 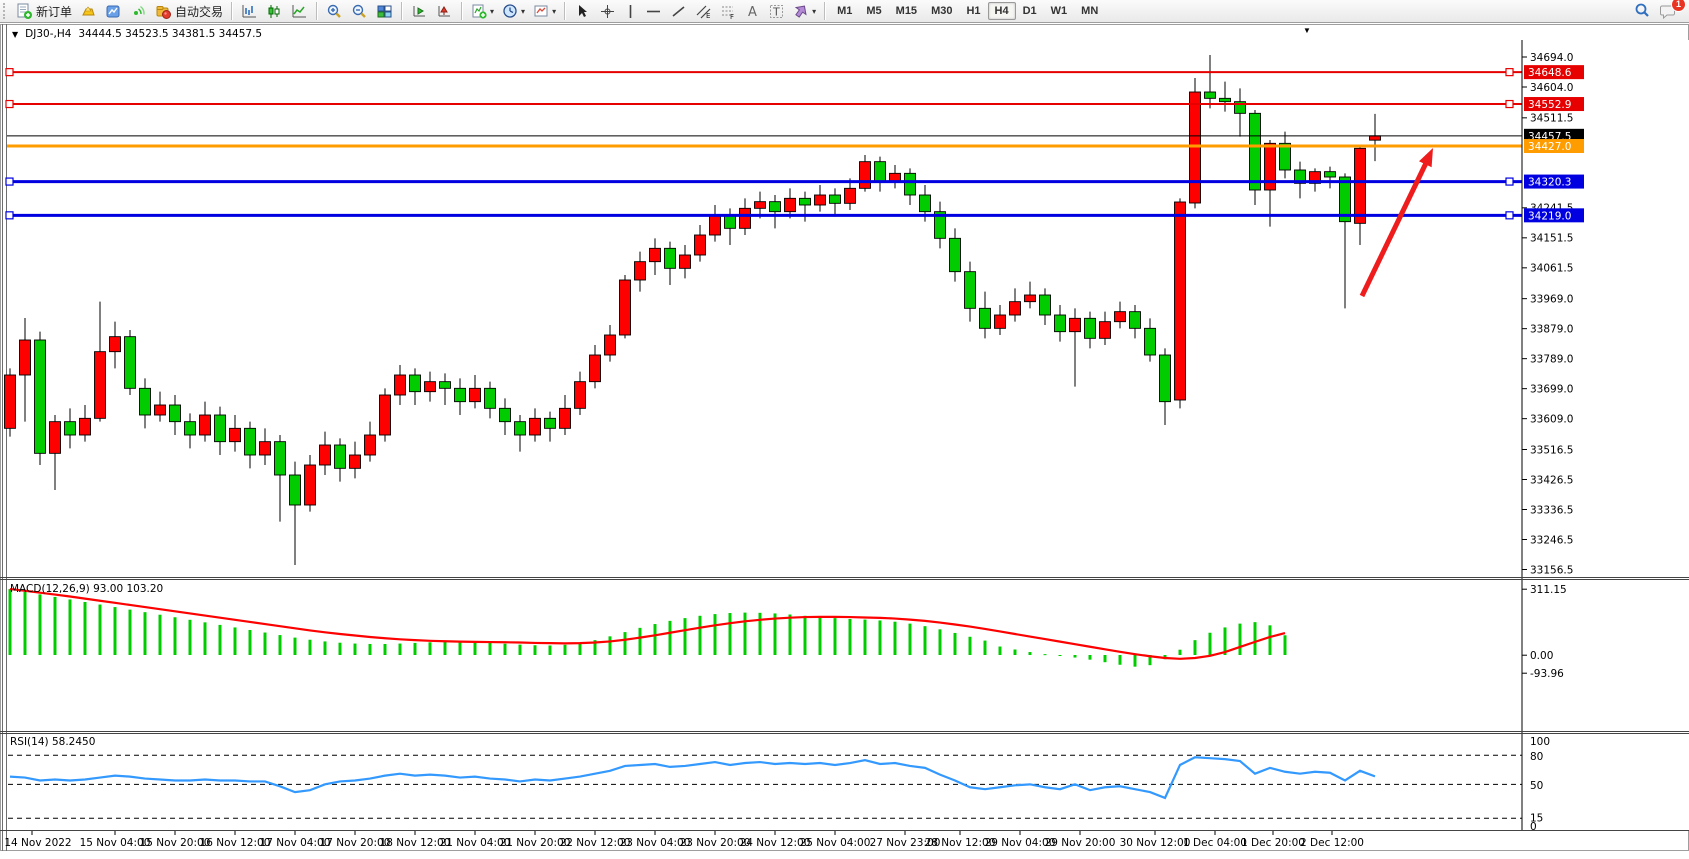 I want to click on vertical-line-button, so click(x=630, y=11).